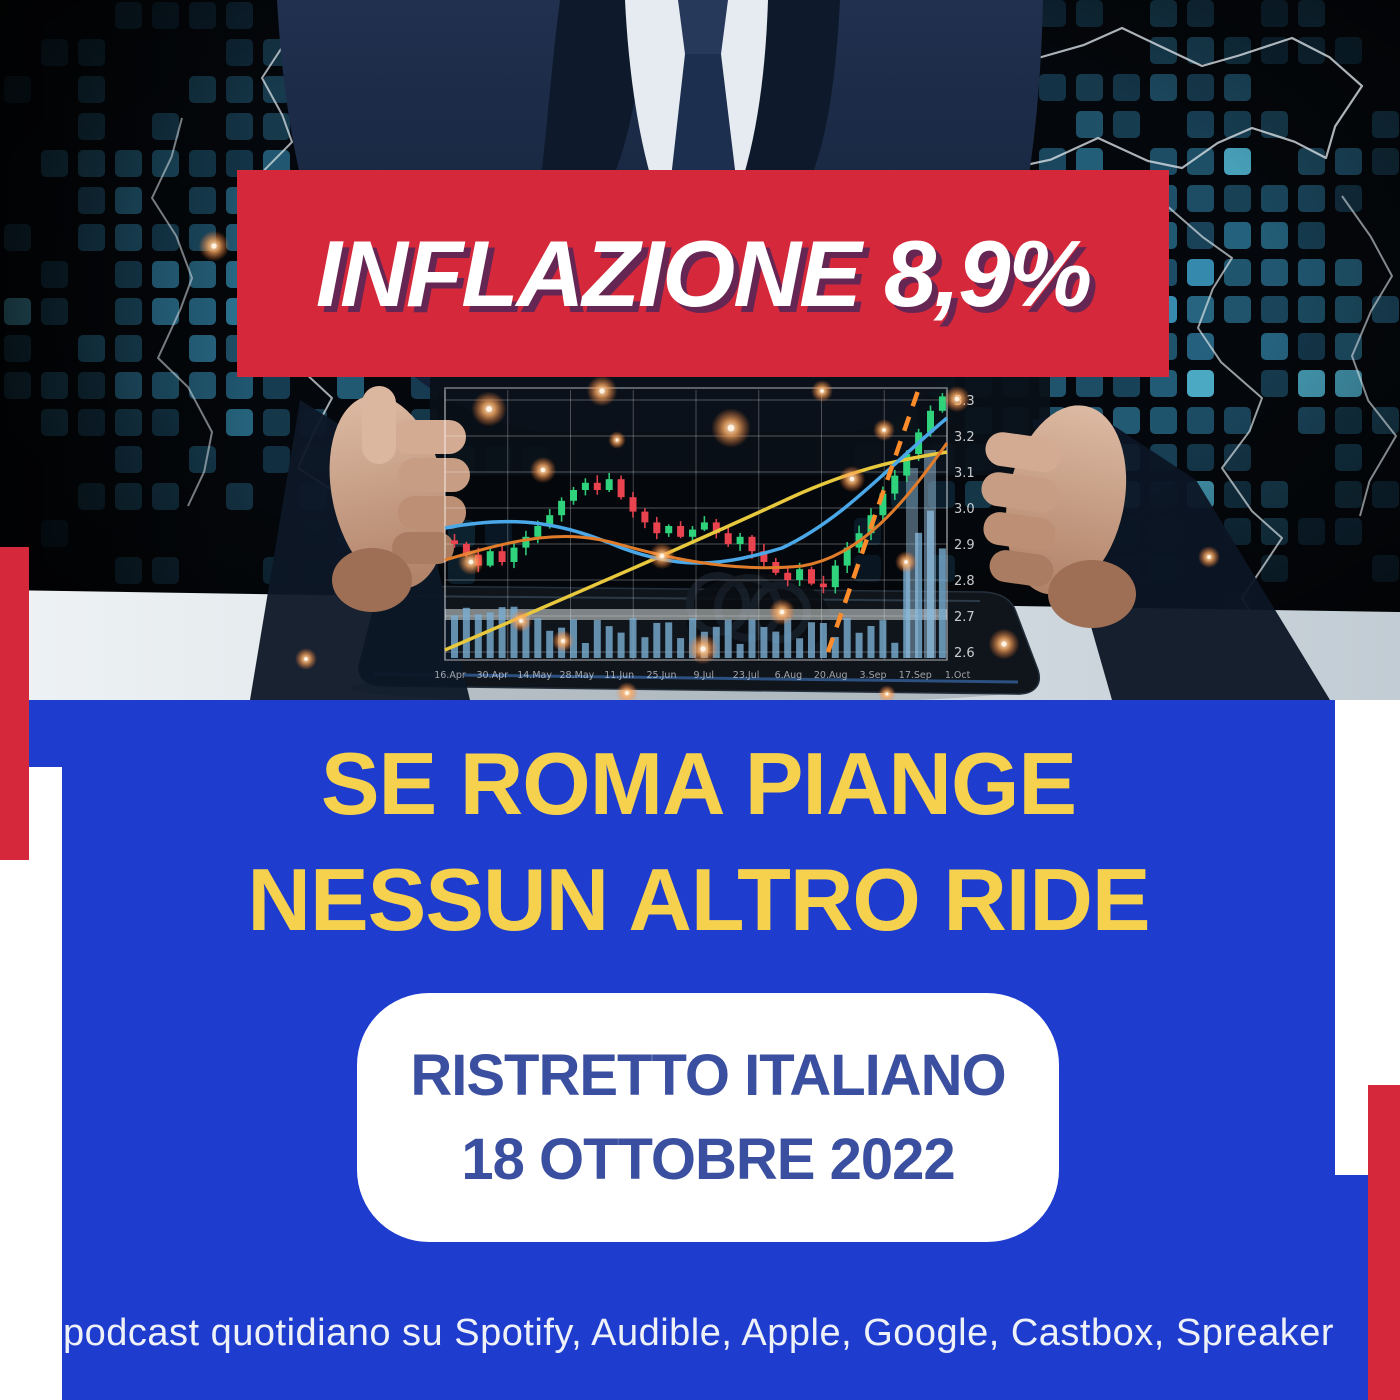 The image size is (1400, 1400). Describe the element at coordinates (45, 733) in the screenshot. I see `blue-panel-notch-left` at that location.